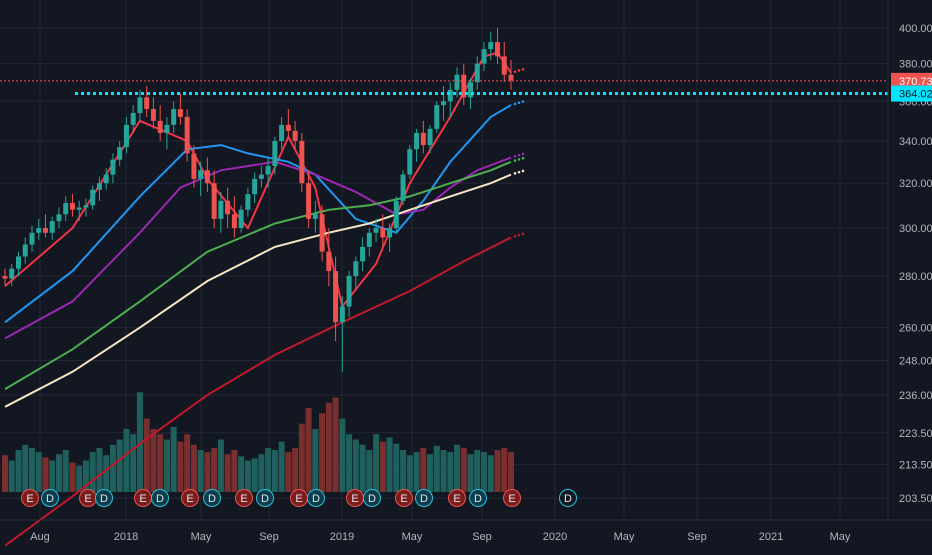 Image resolution: width=932 pixels, height=555 pixels. Describe the element at coordinates (915, 329) in the screenshot. I see `y-axis-tick-label: 260.00` at that location.